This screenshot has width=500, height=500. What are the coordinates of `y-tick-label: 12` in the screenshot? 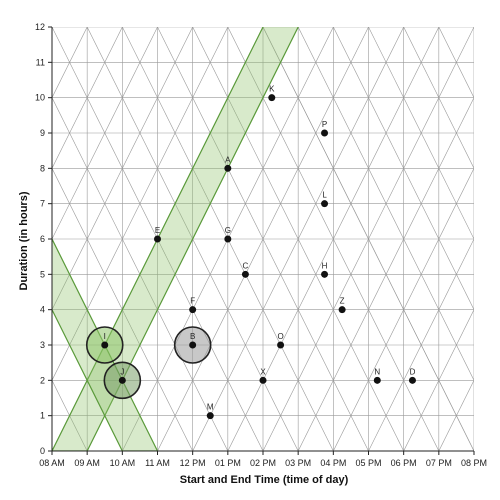 It's located at (40, 27).